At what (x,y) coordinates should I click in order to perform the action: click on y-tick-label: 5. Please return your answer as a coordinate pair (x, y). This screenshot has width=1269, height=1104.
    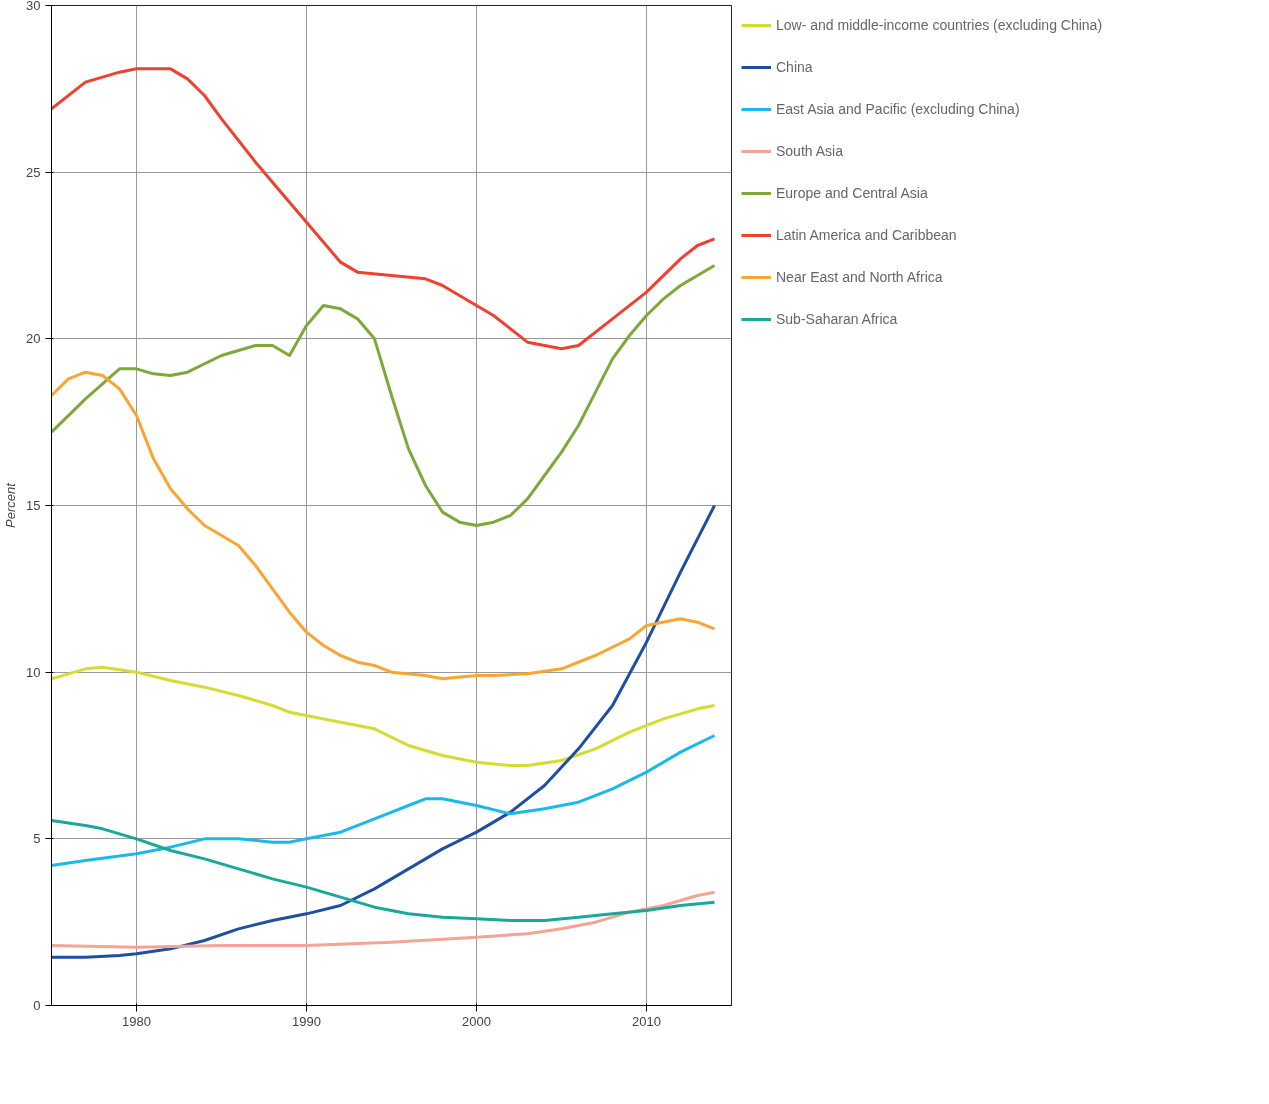
    Looking at the image, I should click on (37, 839).